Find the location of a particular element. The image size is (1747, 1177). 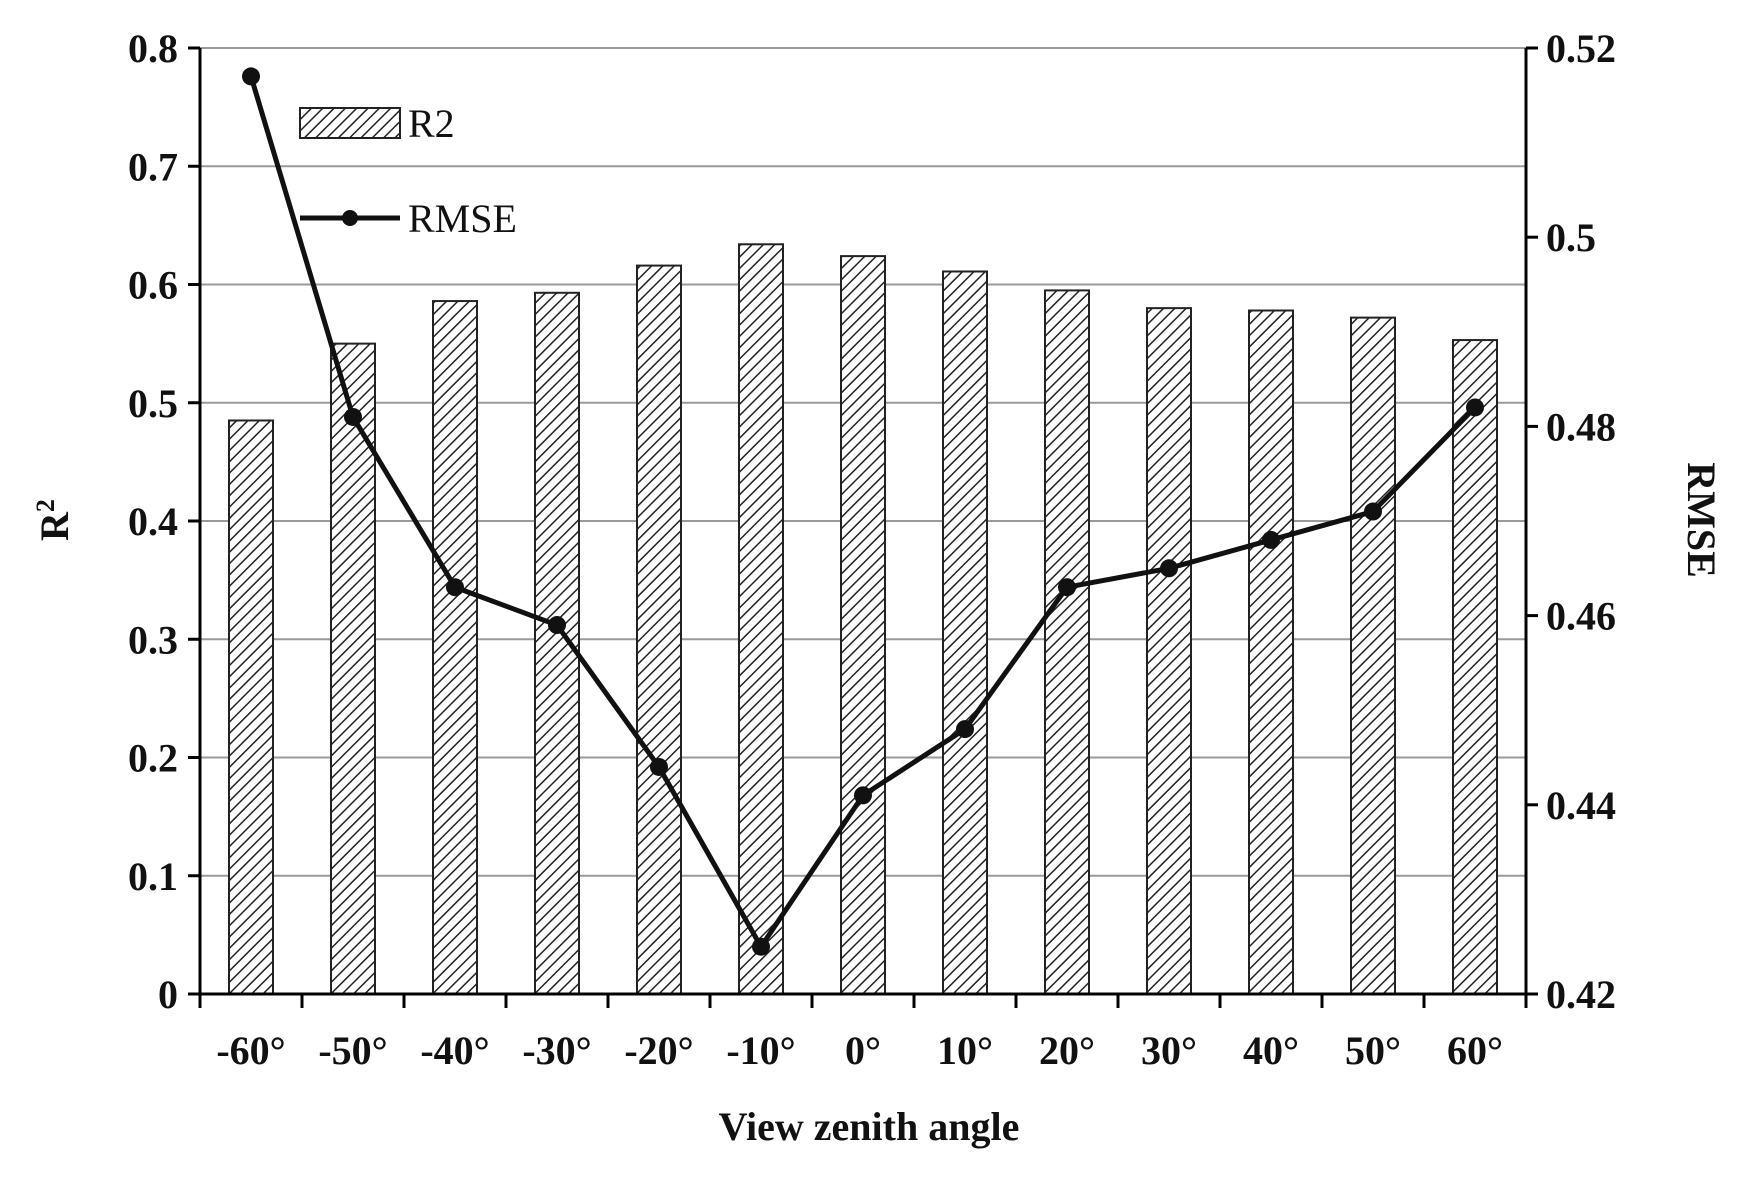

legend-rmse-marker is located at coordinates (350, 218).